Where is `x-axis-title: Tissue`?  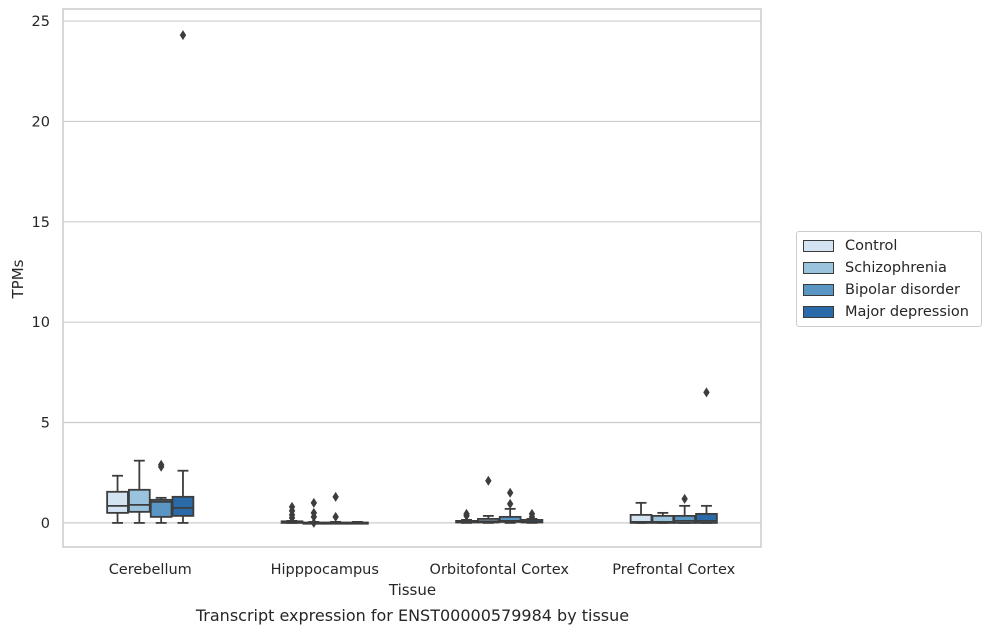 x-axis-title: Tissue is located at coordinates (412, 590).